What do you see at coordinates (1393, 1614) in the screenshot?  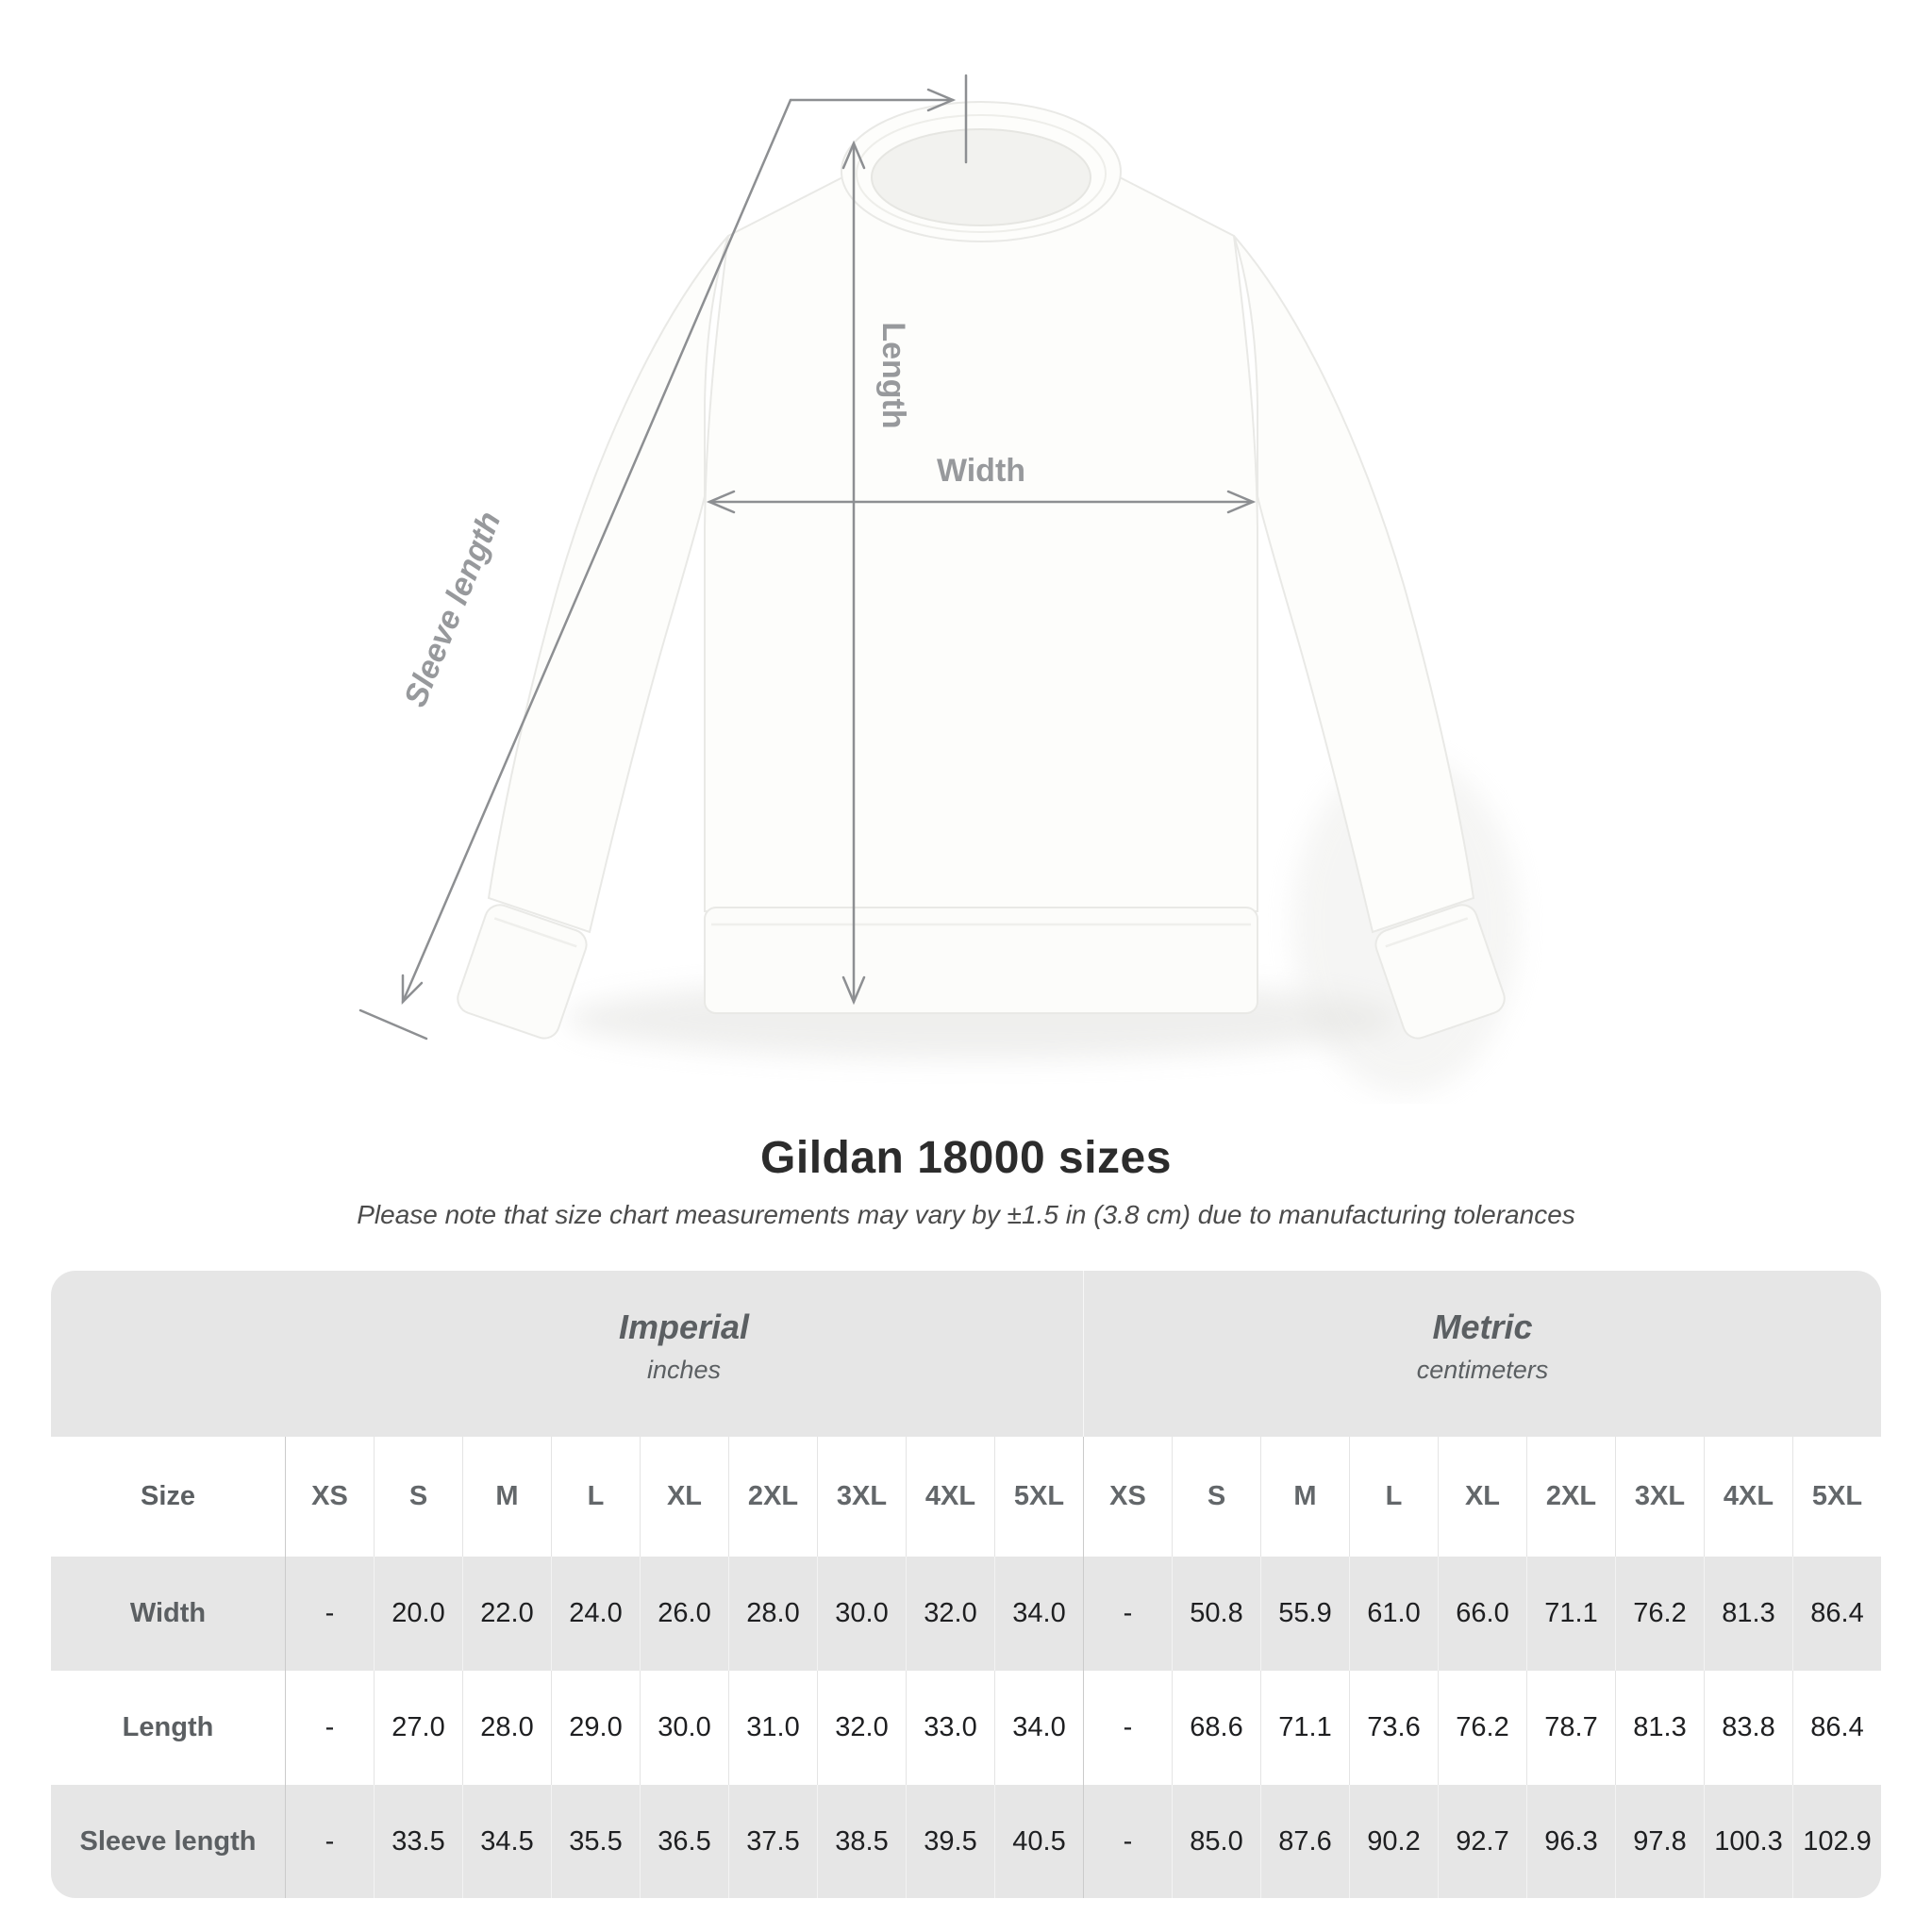 I see `value-cell: 61.0` at bounding box center [1393, 1614].